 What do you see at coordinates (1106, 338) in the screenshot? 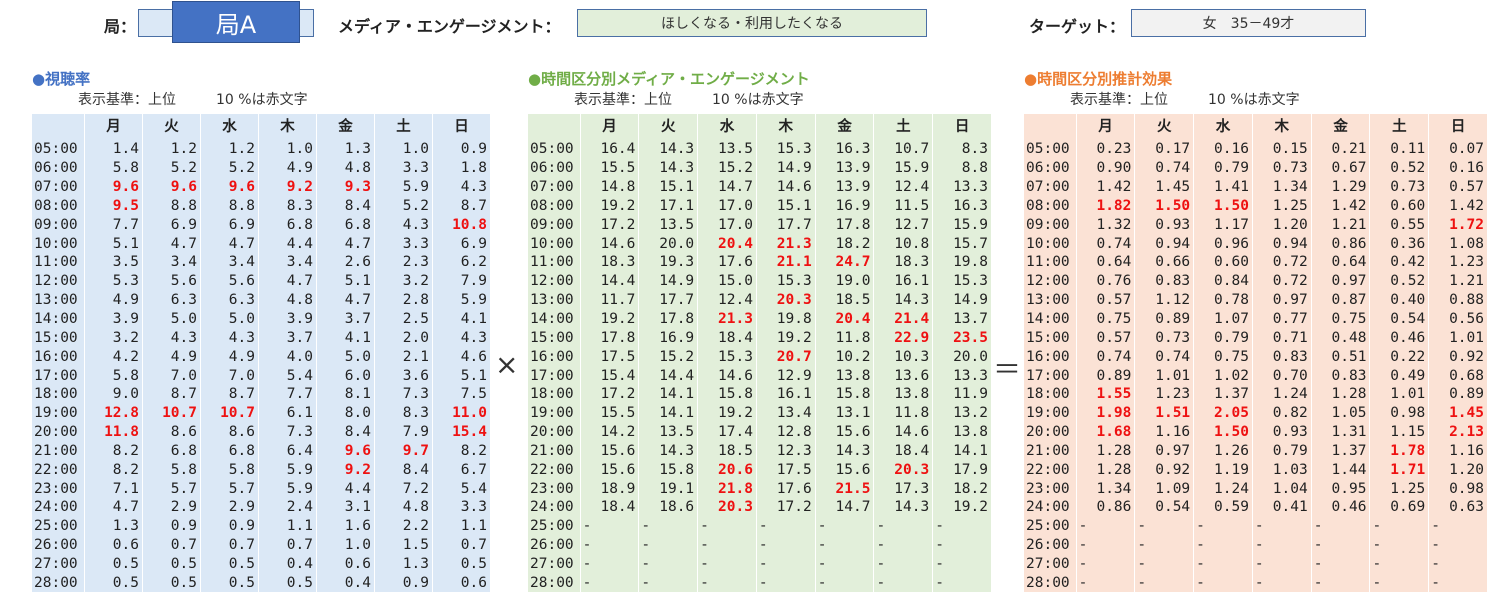
I see `value-cell: 0.57` at bounding box center [1106, 338].